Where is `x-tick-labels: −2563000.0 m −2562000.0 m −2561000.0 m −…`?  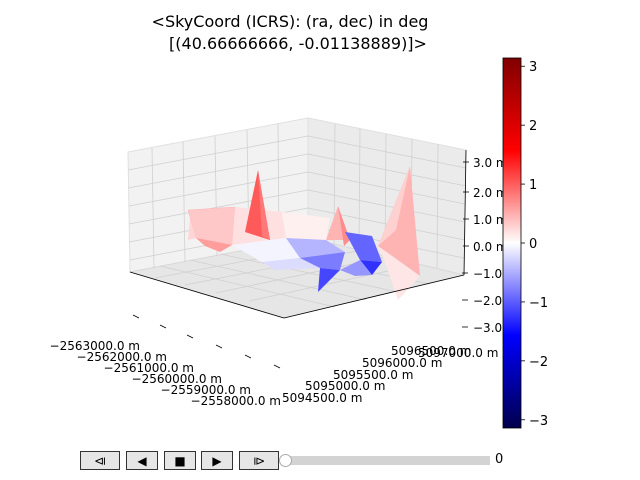 x-tick-labels: −2563000.0 m −2562000.0 m −2561000.0 m −… is located at coordinates (165, 373).